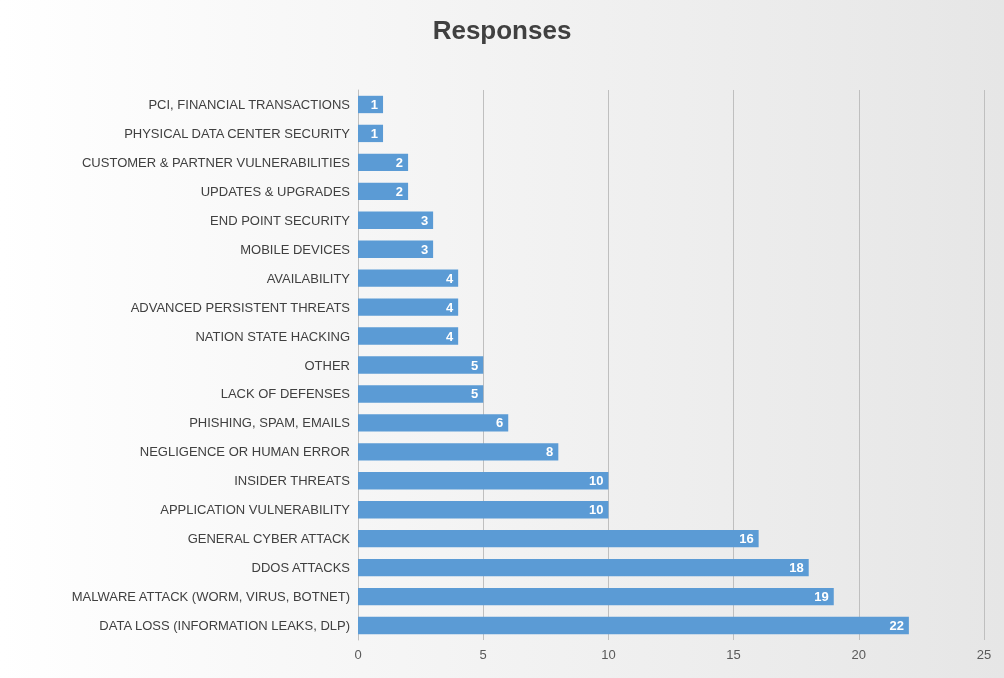 The image size is (1004, 678). Describe the element at coordinates (237, 133) in the screenshot. I see `y-tick-label: PHYSICAL DATA CENTER SECURITY` at that location.